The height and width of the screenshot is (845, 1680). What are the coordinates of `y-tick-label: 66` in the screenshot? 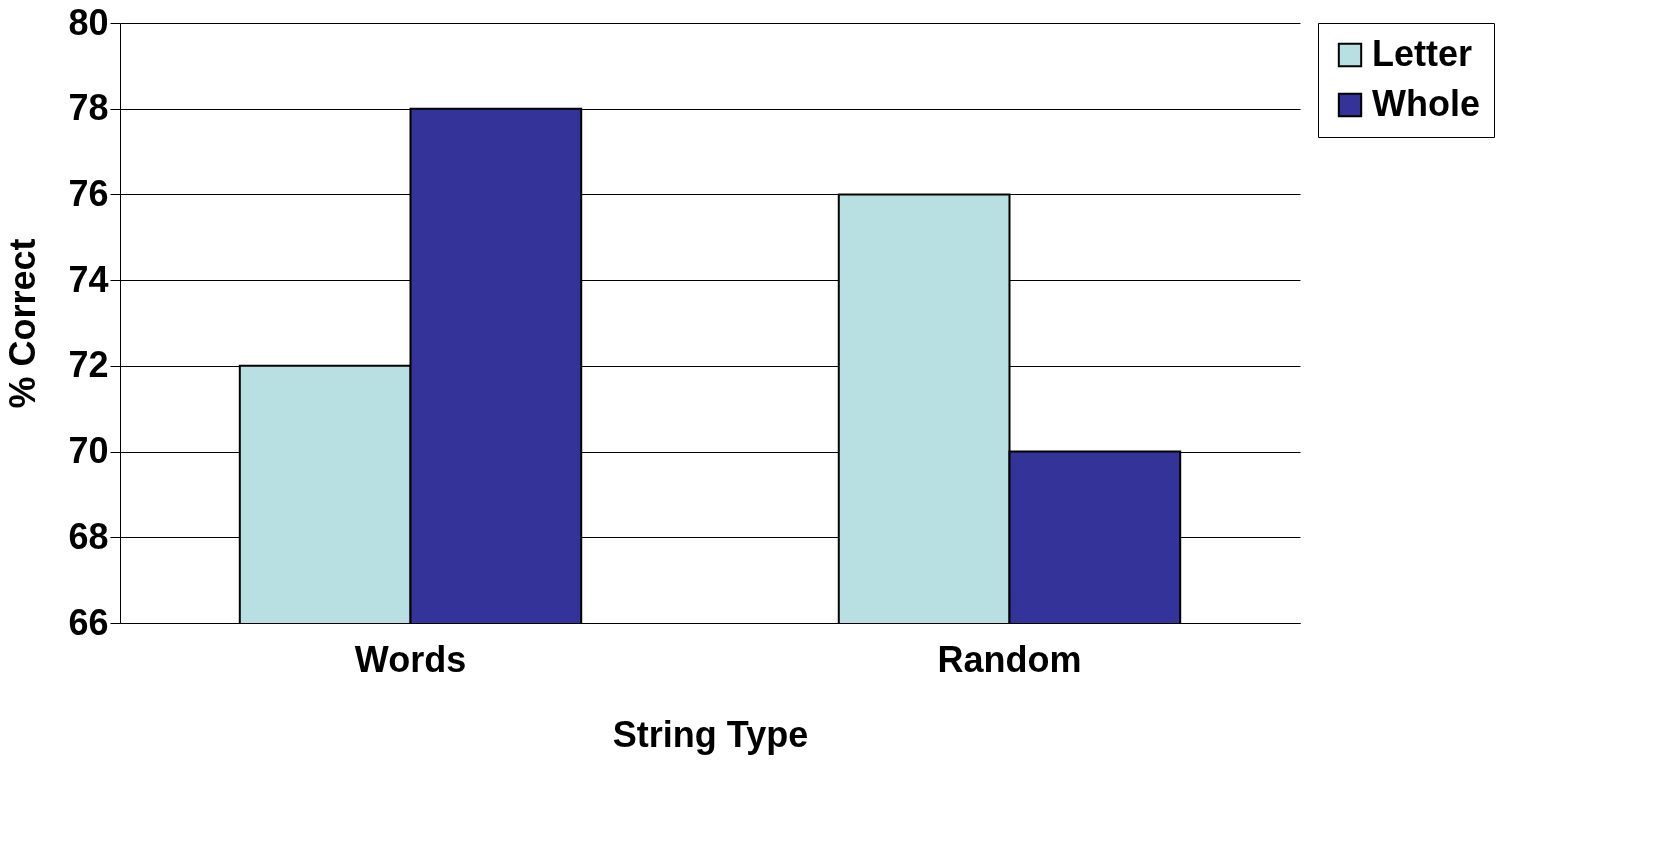 It's located at (88, 622).